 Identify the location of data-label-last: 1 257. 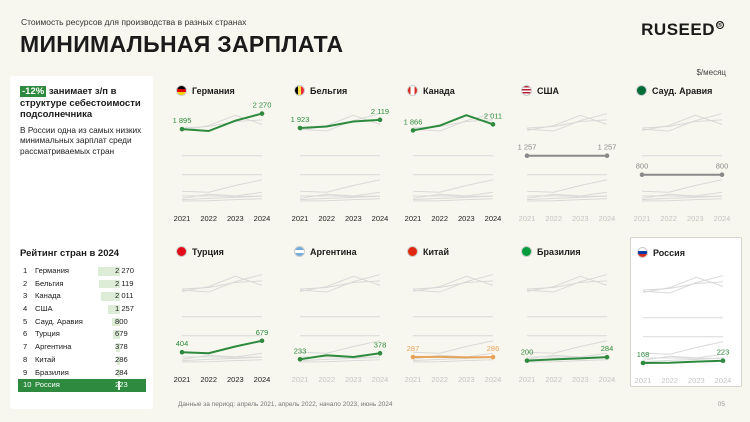
(607, 147).